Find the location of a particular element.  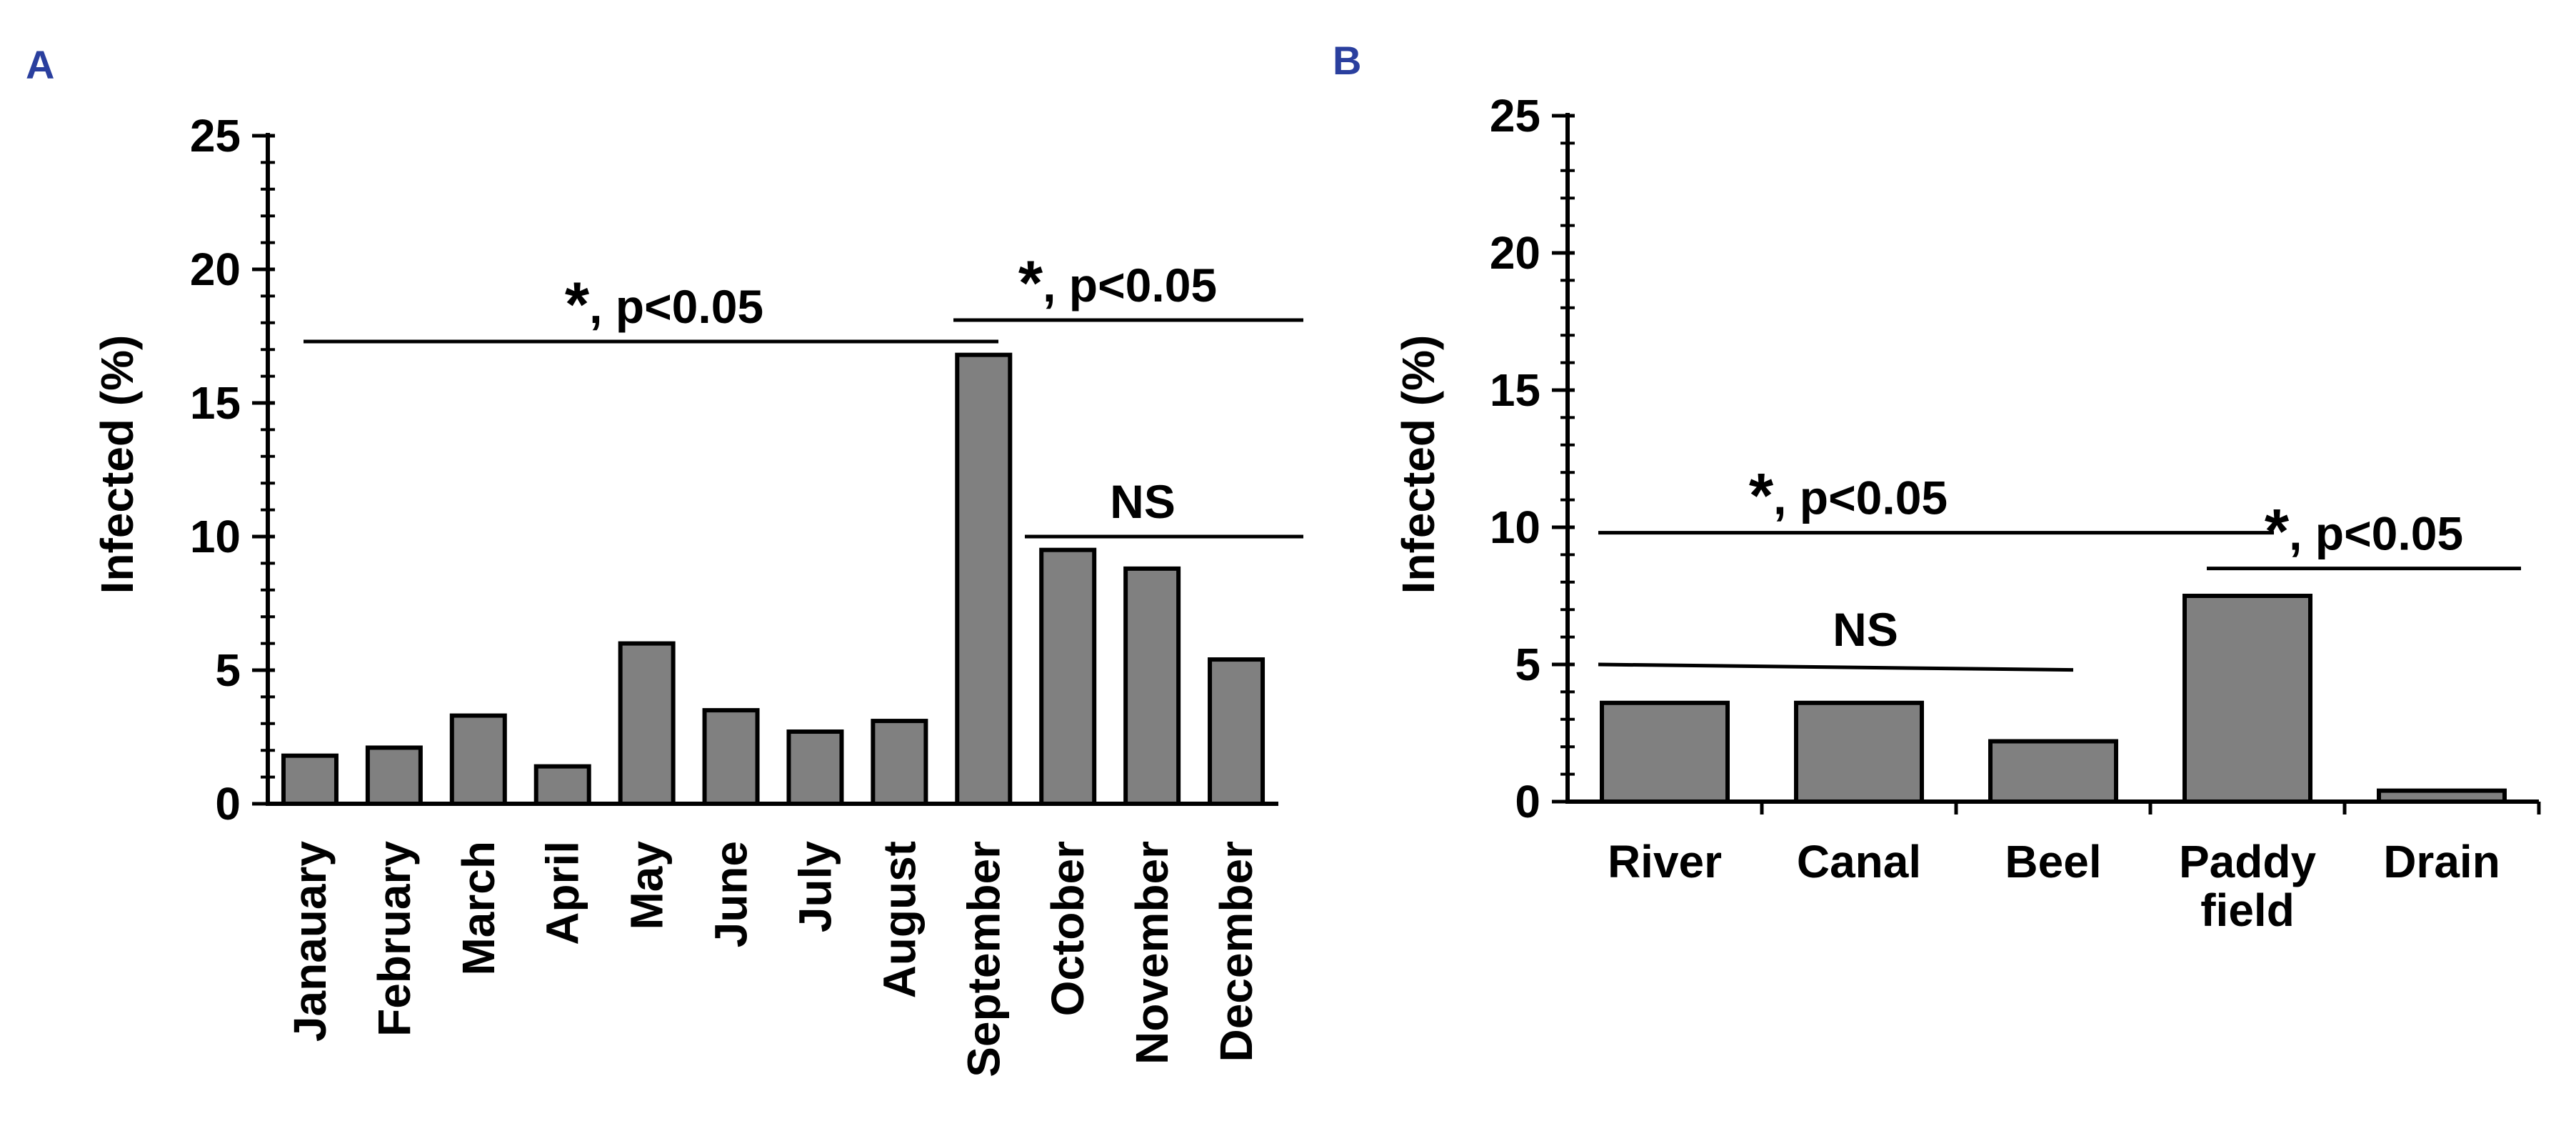

a-category-label: Janauary is located at coordinates (310, 941).